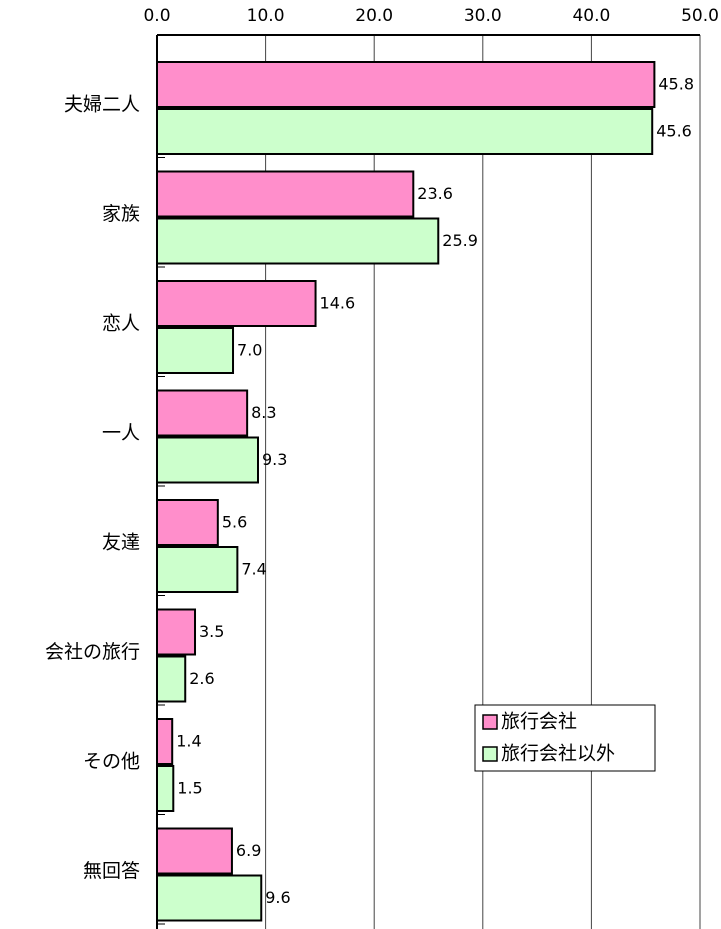  Describe the element at coordinates (121, 542) in the screenshot. I see `y-tick-label: 友達` at that location.